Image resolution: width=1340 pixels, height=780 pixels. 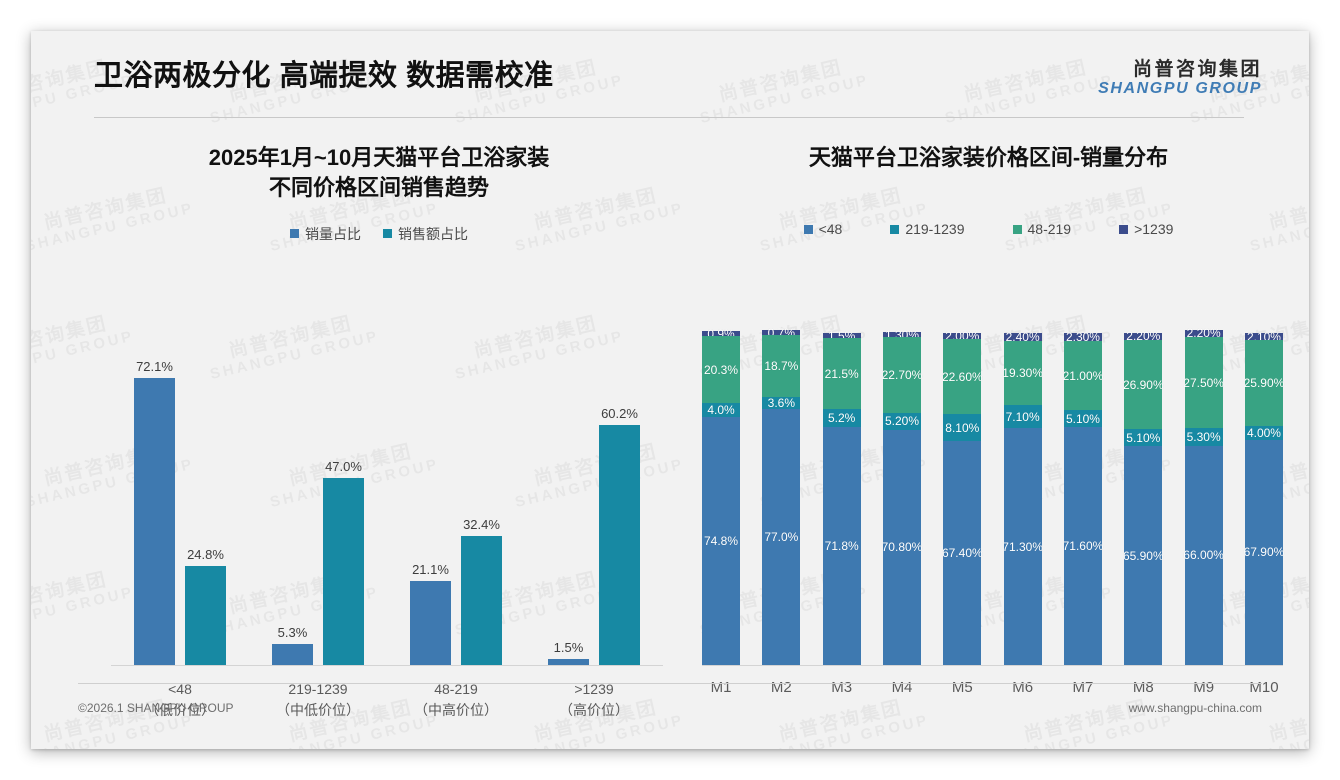 I want to click on stacked-segment-label: 5.20%, so click(x=901, y=421).